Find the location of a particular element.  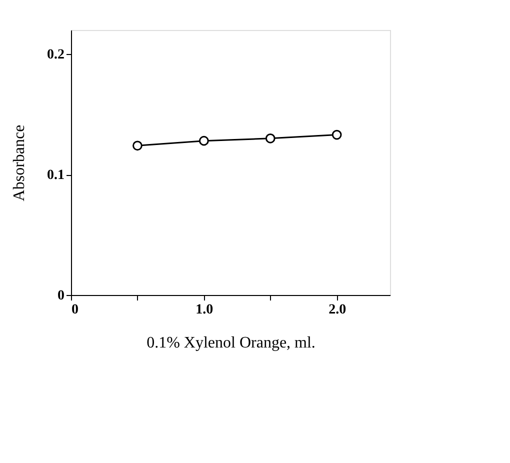

y-tick-label: 0.2 is located at coordinates (55, 55).